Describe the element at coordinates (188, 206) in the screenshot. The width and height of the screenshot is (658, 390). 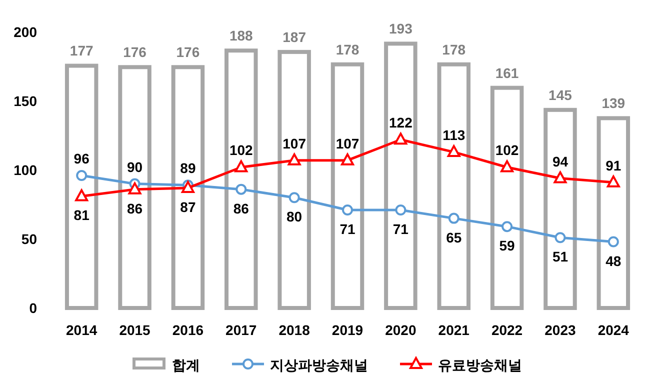
I see `data-label: 87` at that location.